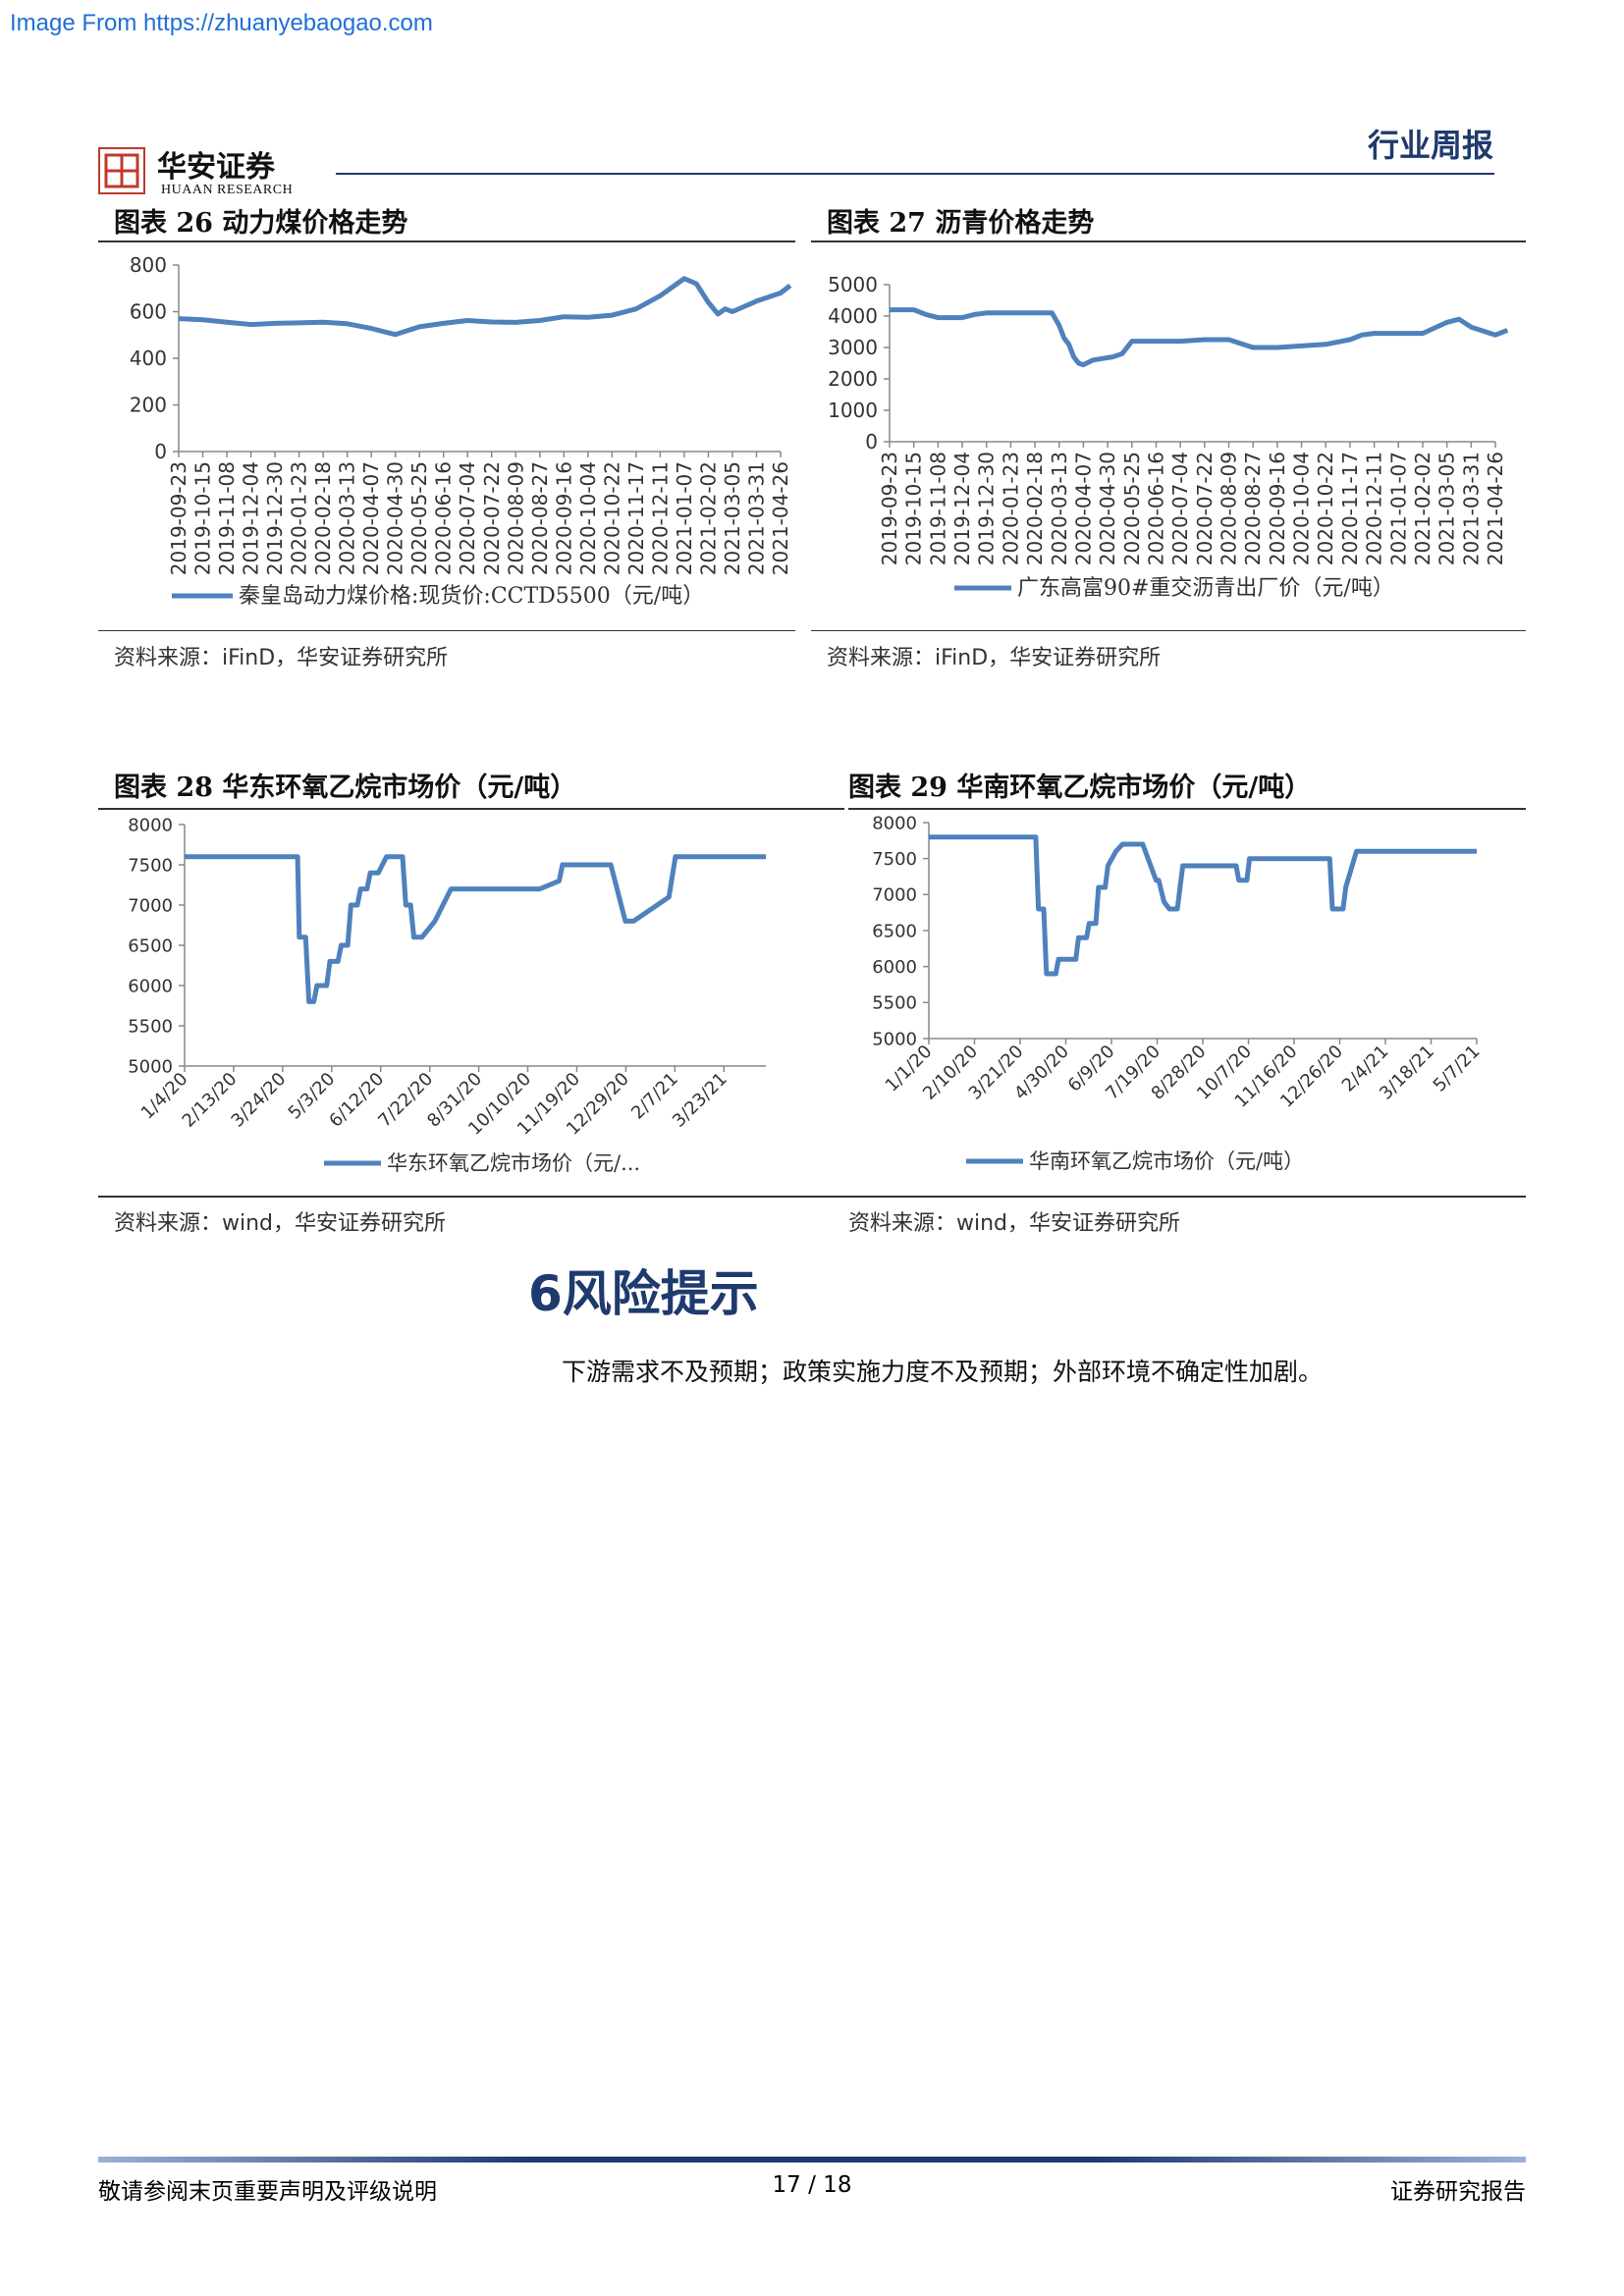  Describe the element at coordinates (148, 265) in the screenshot. I see `y-tick-label: 800` at that location.